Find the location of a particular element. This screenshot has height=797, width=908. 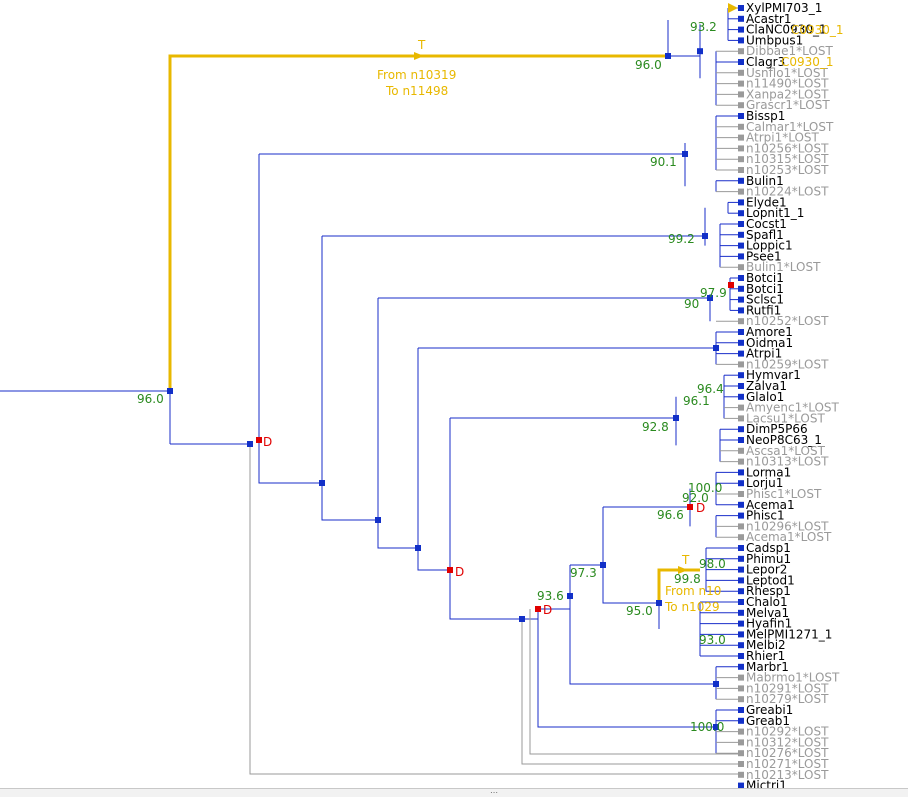

horizontal-scrollbar: ⋯ is located at coordinates (454, 792).